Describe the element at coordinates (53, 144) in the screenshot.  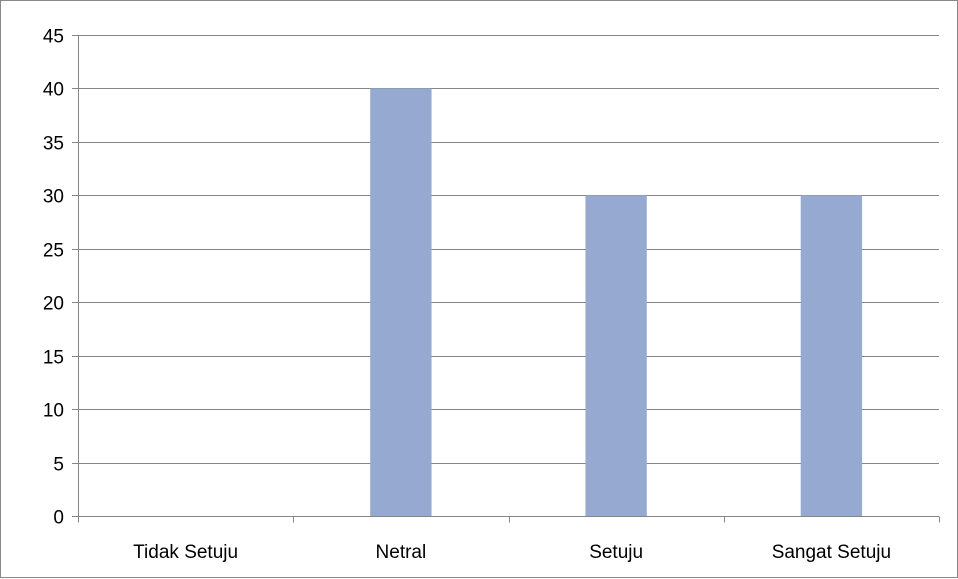
I see `y-tick-label: 35` at that location.